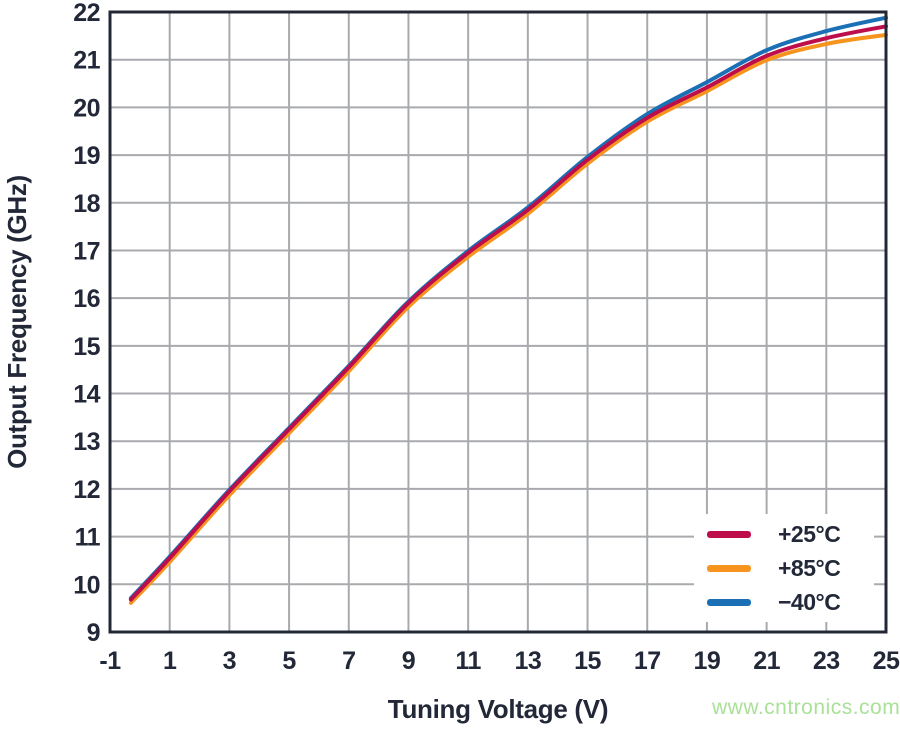  What do you see at coordinates (86, 585) in the screenshot?
I see `y-tick-label: 10` at bounding box center [86, 585].